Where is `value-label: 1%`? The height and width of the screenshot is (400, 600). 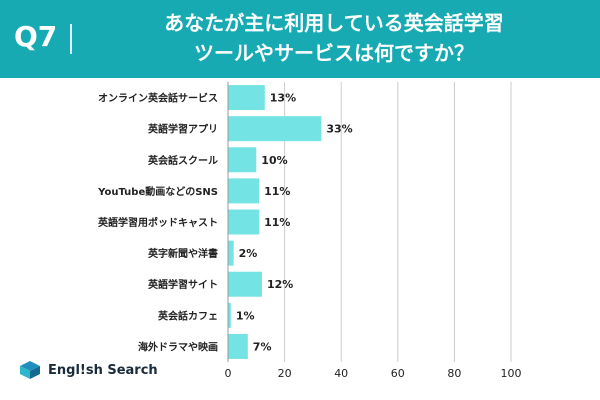 value-label: 1% is located at coordinates (245, 315).